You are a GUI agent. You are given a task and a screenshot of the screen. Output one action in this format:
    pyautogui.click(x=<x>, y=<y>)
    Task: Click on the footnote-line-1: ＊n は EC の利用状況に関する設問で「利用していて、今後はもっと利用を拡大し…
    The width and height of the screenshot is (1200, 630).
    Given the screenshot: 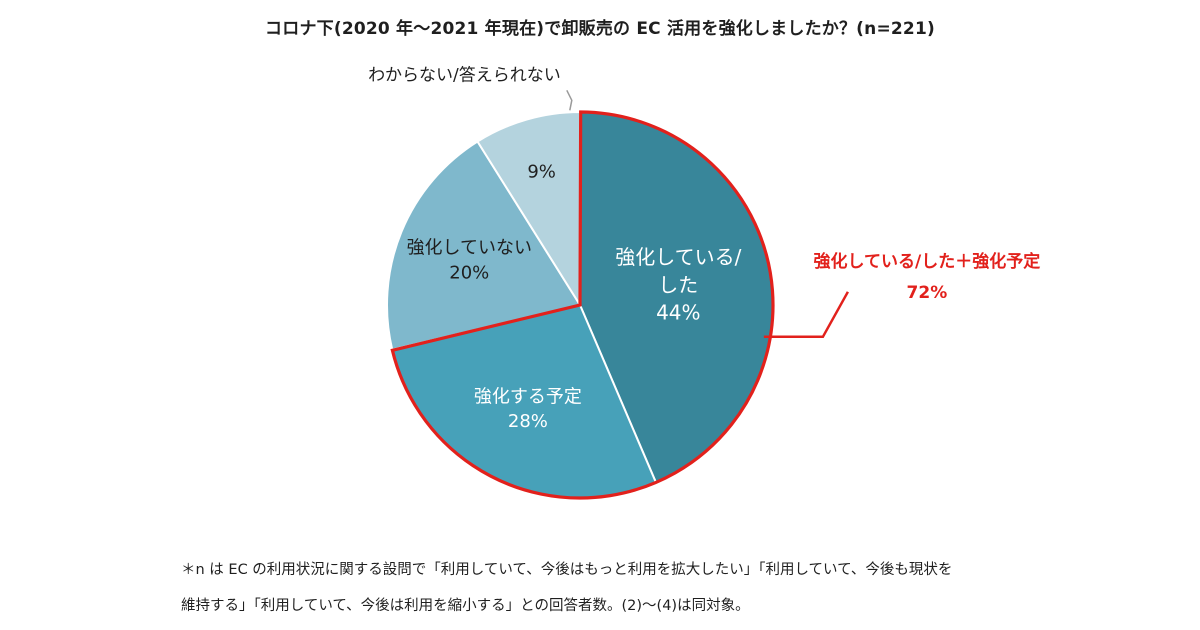 What is the action you would take?
    pyautogui.click(x=567, y=570)
    